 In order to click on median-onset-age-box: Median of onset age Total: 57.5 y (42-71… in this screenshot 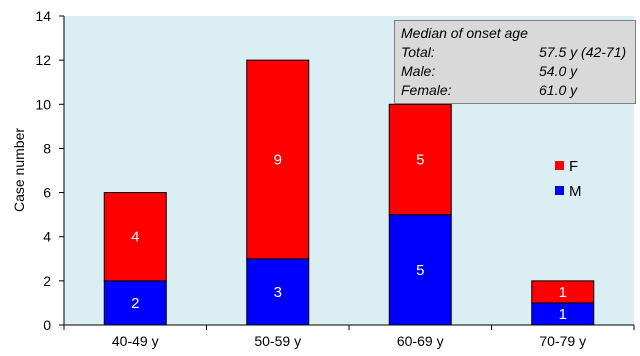, I will do `click(515, 62)`.